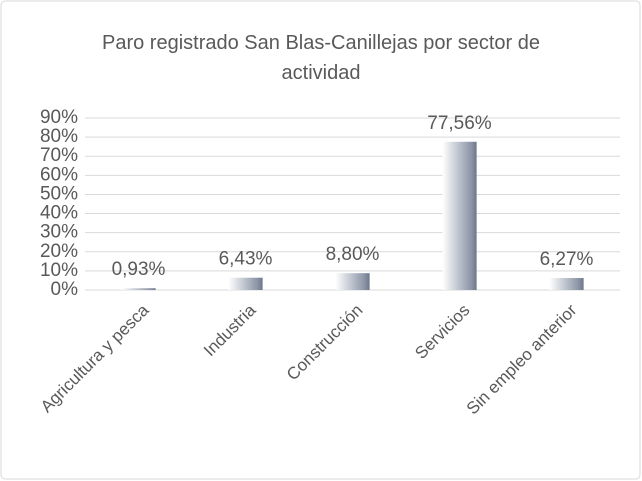 The width and height of the screenshot is (642, 481). What do you see at coordinates (59, 232) in the screenshot?
I see `y-tick-label: 30%` at bounding box center [59, 232].